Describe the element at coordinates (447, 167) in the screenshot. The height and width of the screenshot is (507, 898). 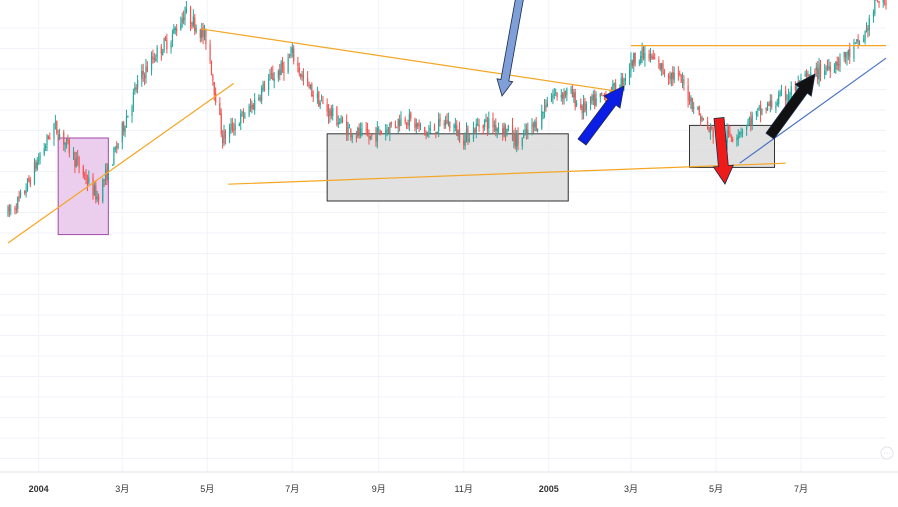
I see `zone-consolidation-2004` at that location.